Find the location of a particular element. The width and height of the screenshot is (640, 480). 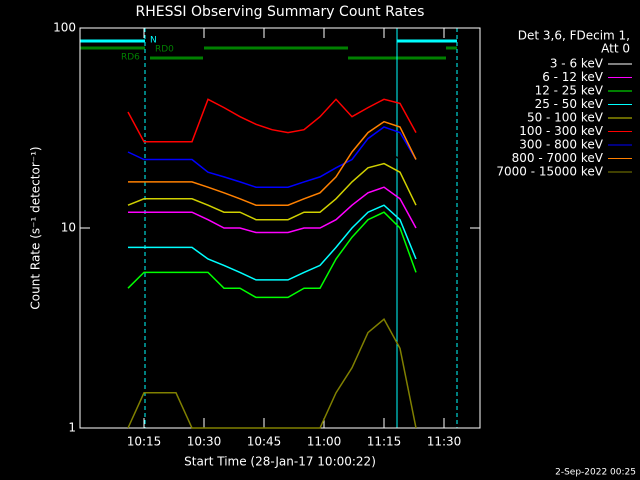

legend-label: 25 - 50 keV is located at coordinates (569, 104).